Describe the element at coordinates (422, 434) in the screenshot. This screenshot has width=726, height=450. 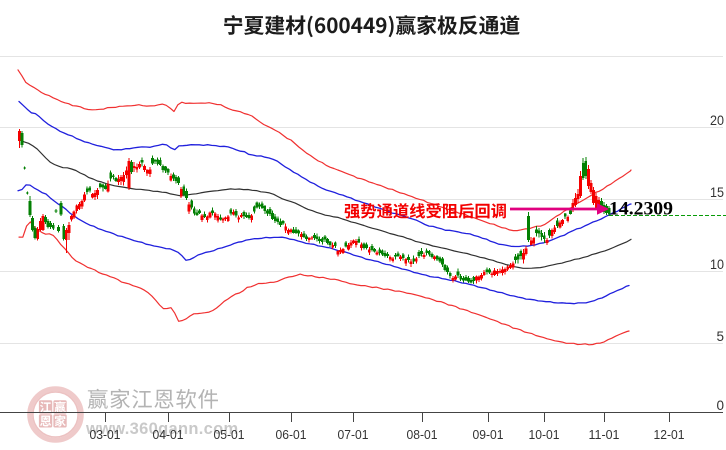
I see `svg-text: 08-01` at that location.